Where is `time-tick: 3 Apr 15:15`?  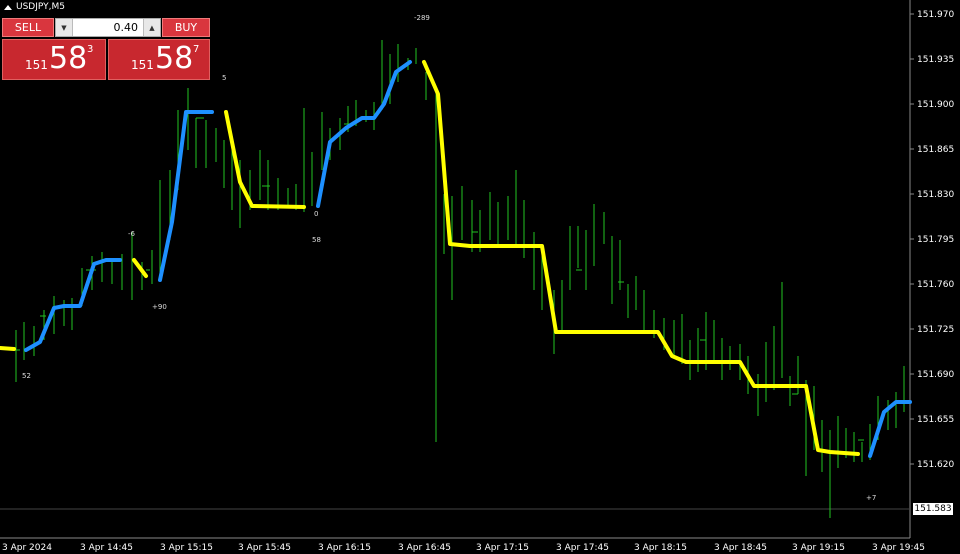
time-tick: 3 Apr 15:15 is located at coordinates (186, 548).